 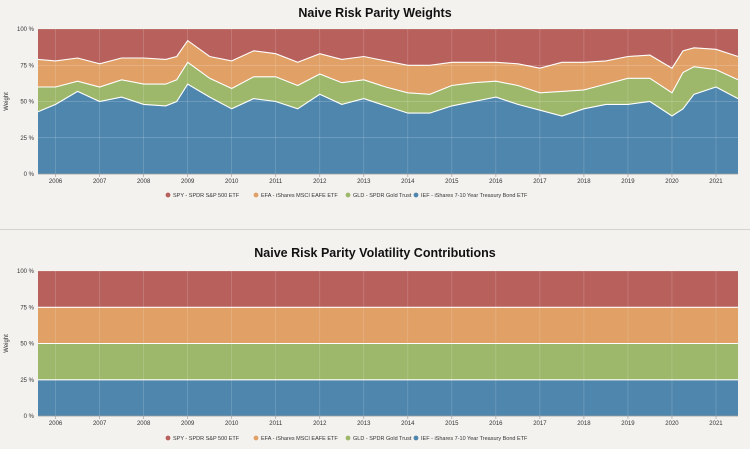 What do you see at coordinates (375, 229) in the screenshot?
I see `chart-divider` at bounding box center [375, 229].